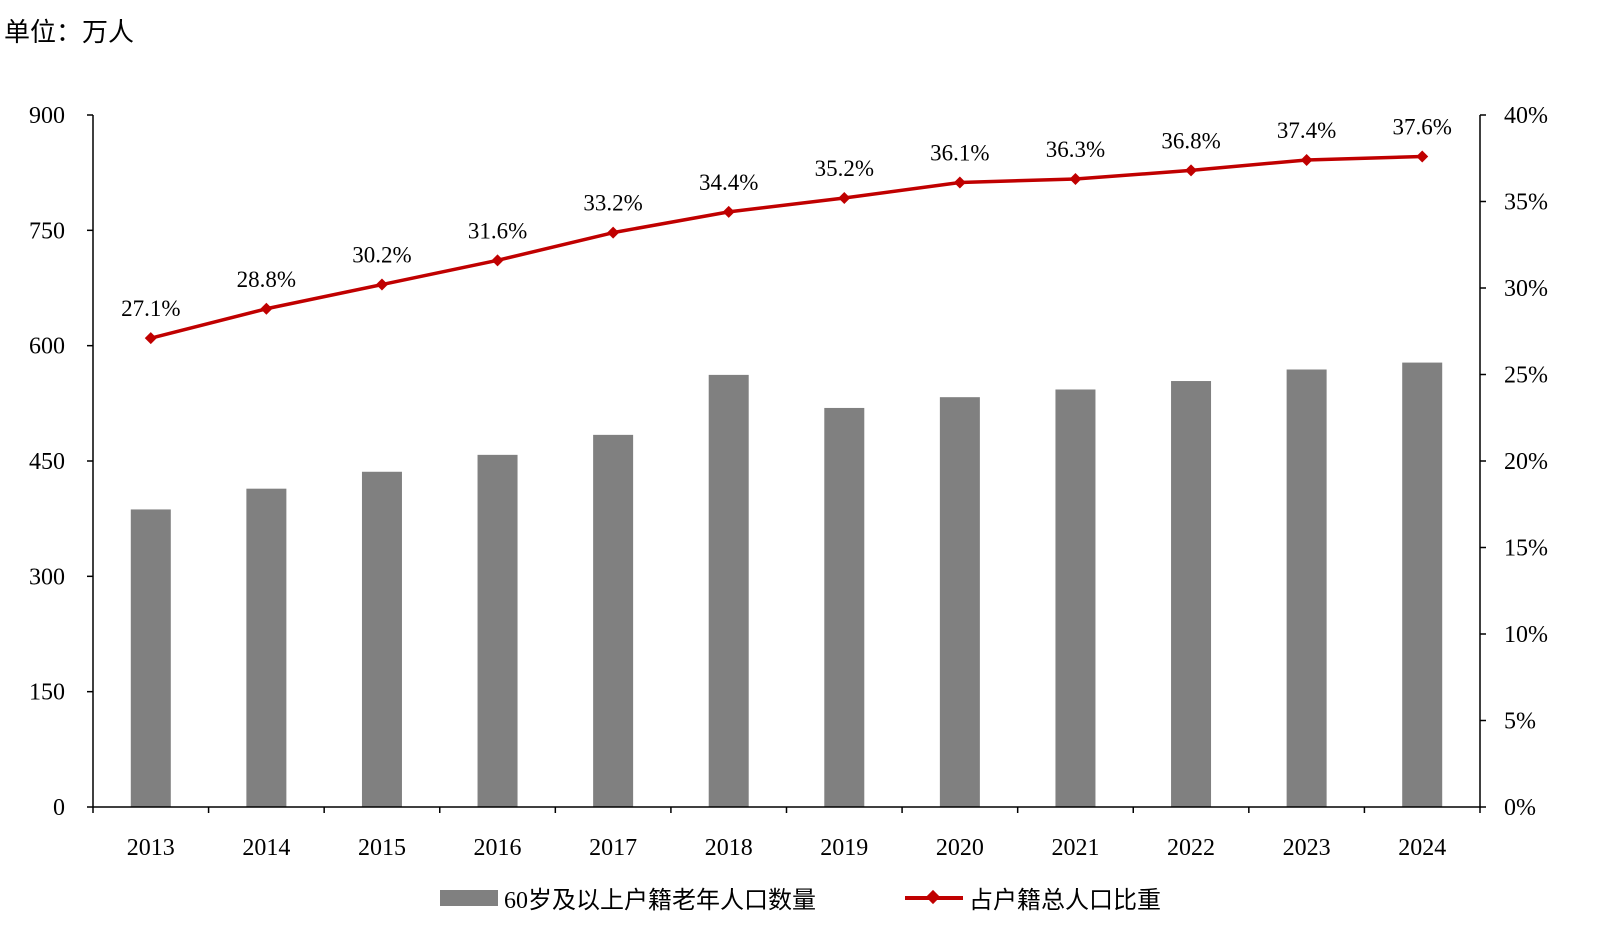  What do you see at coordinates (1422, 848) in the screenshot?
I see `x-tick-label: 2024` at bounding box center [1422, 848].